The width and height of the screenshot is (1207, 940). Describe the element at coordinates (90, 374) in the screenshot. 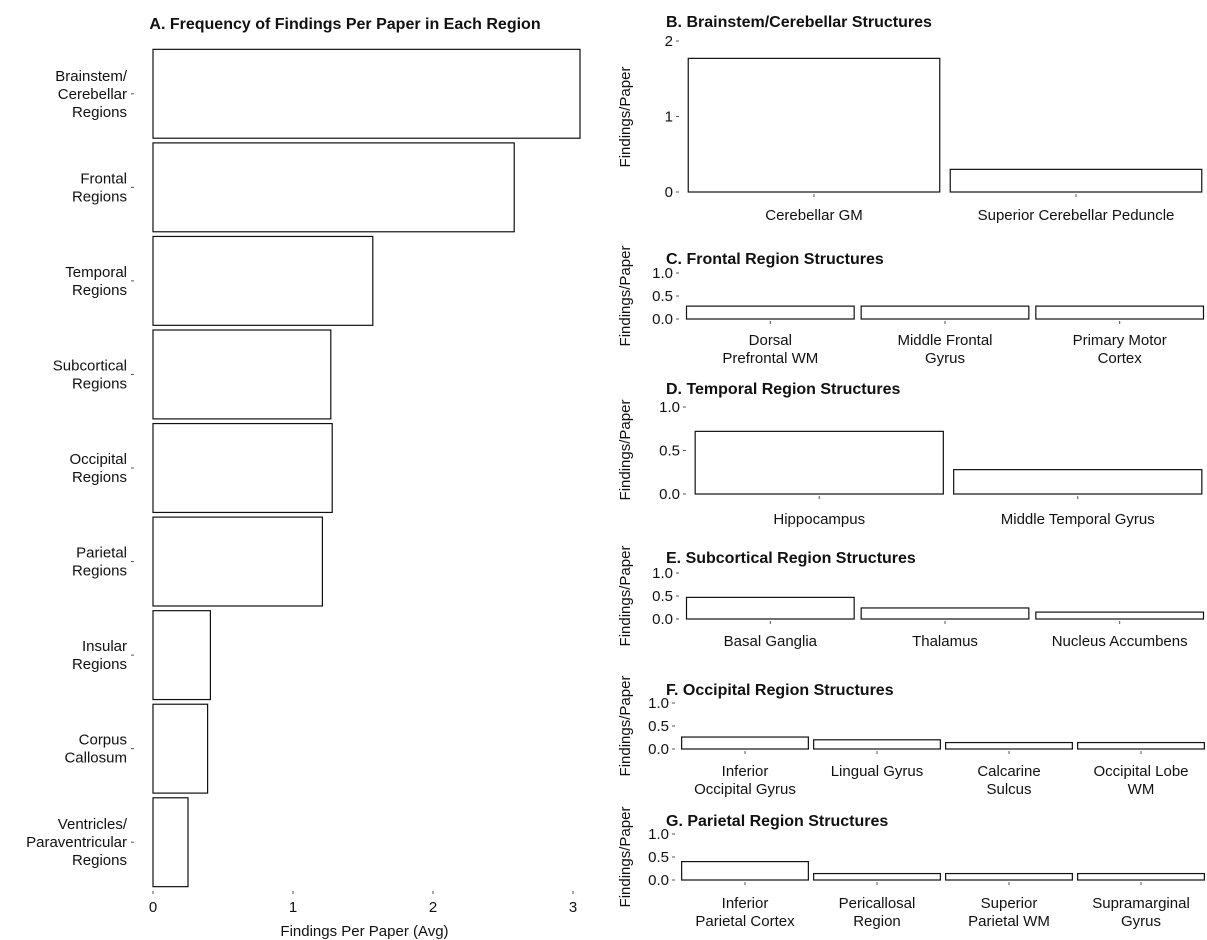

I see `y-tick-label: Subcortical Regions` at that location.